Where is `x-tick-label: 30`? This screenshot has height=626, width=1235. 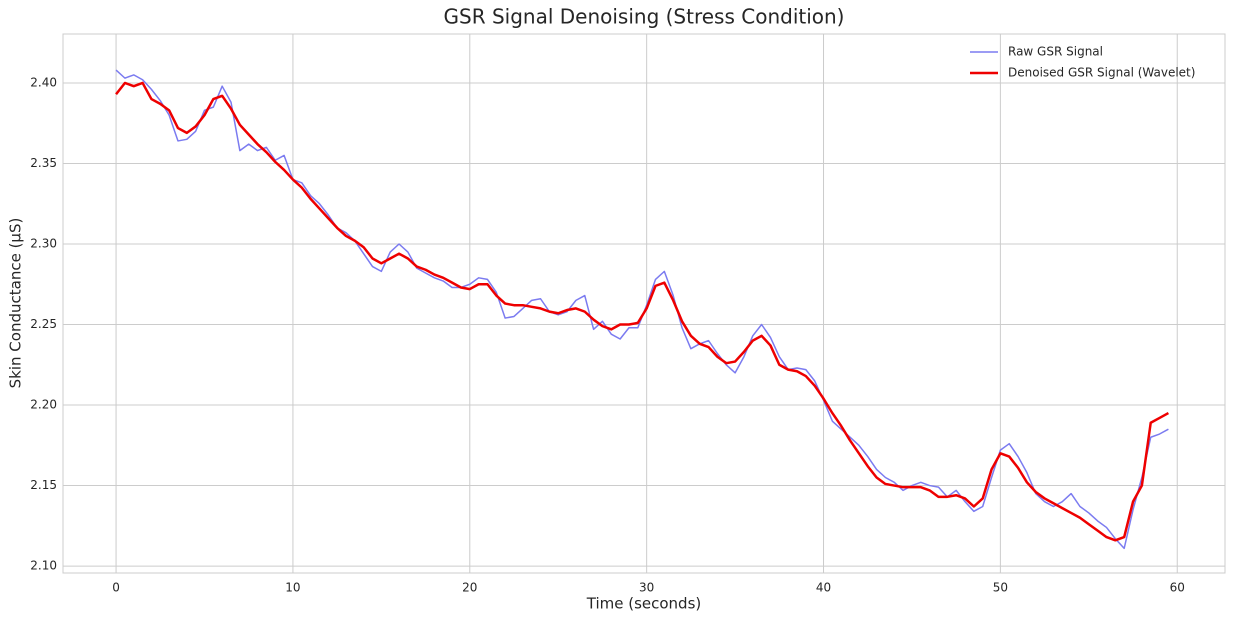 x-tick-label: 30 is located at coordinates (646, 588).